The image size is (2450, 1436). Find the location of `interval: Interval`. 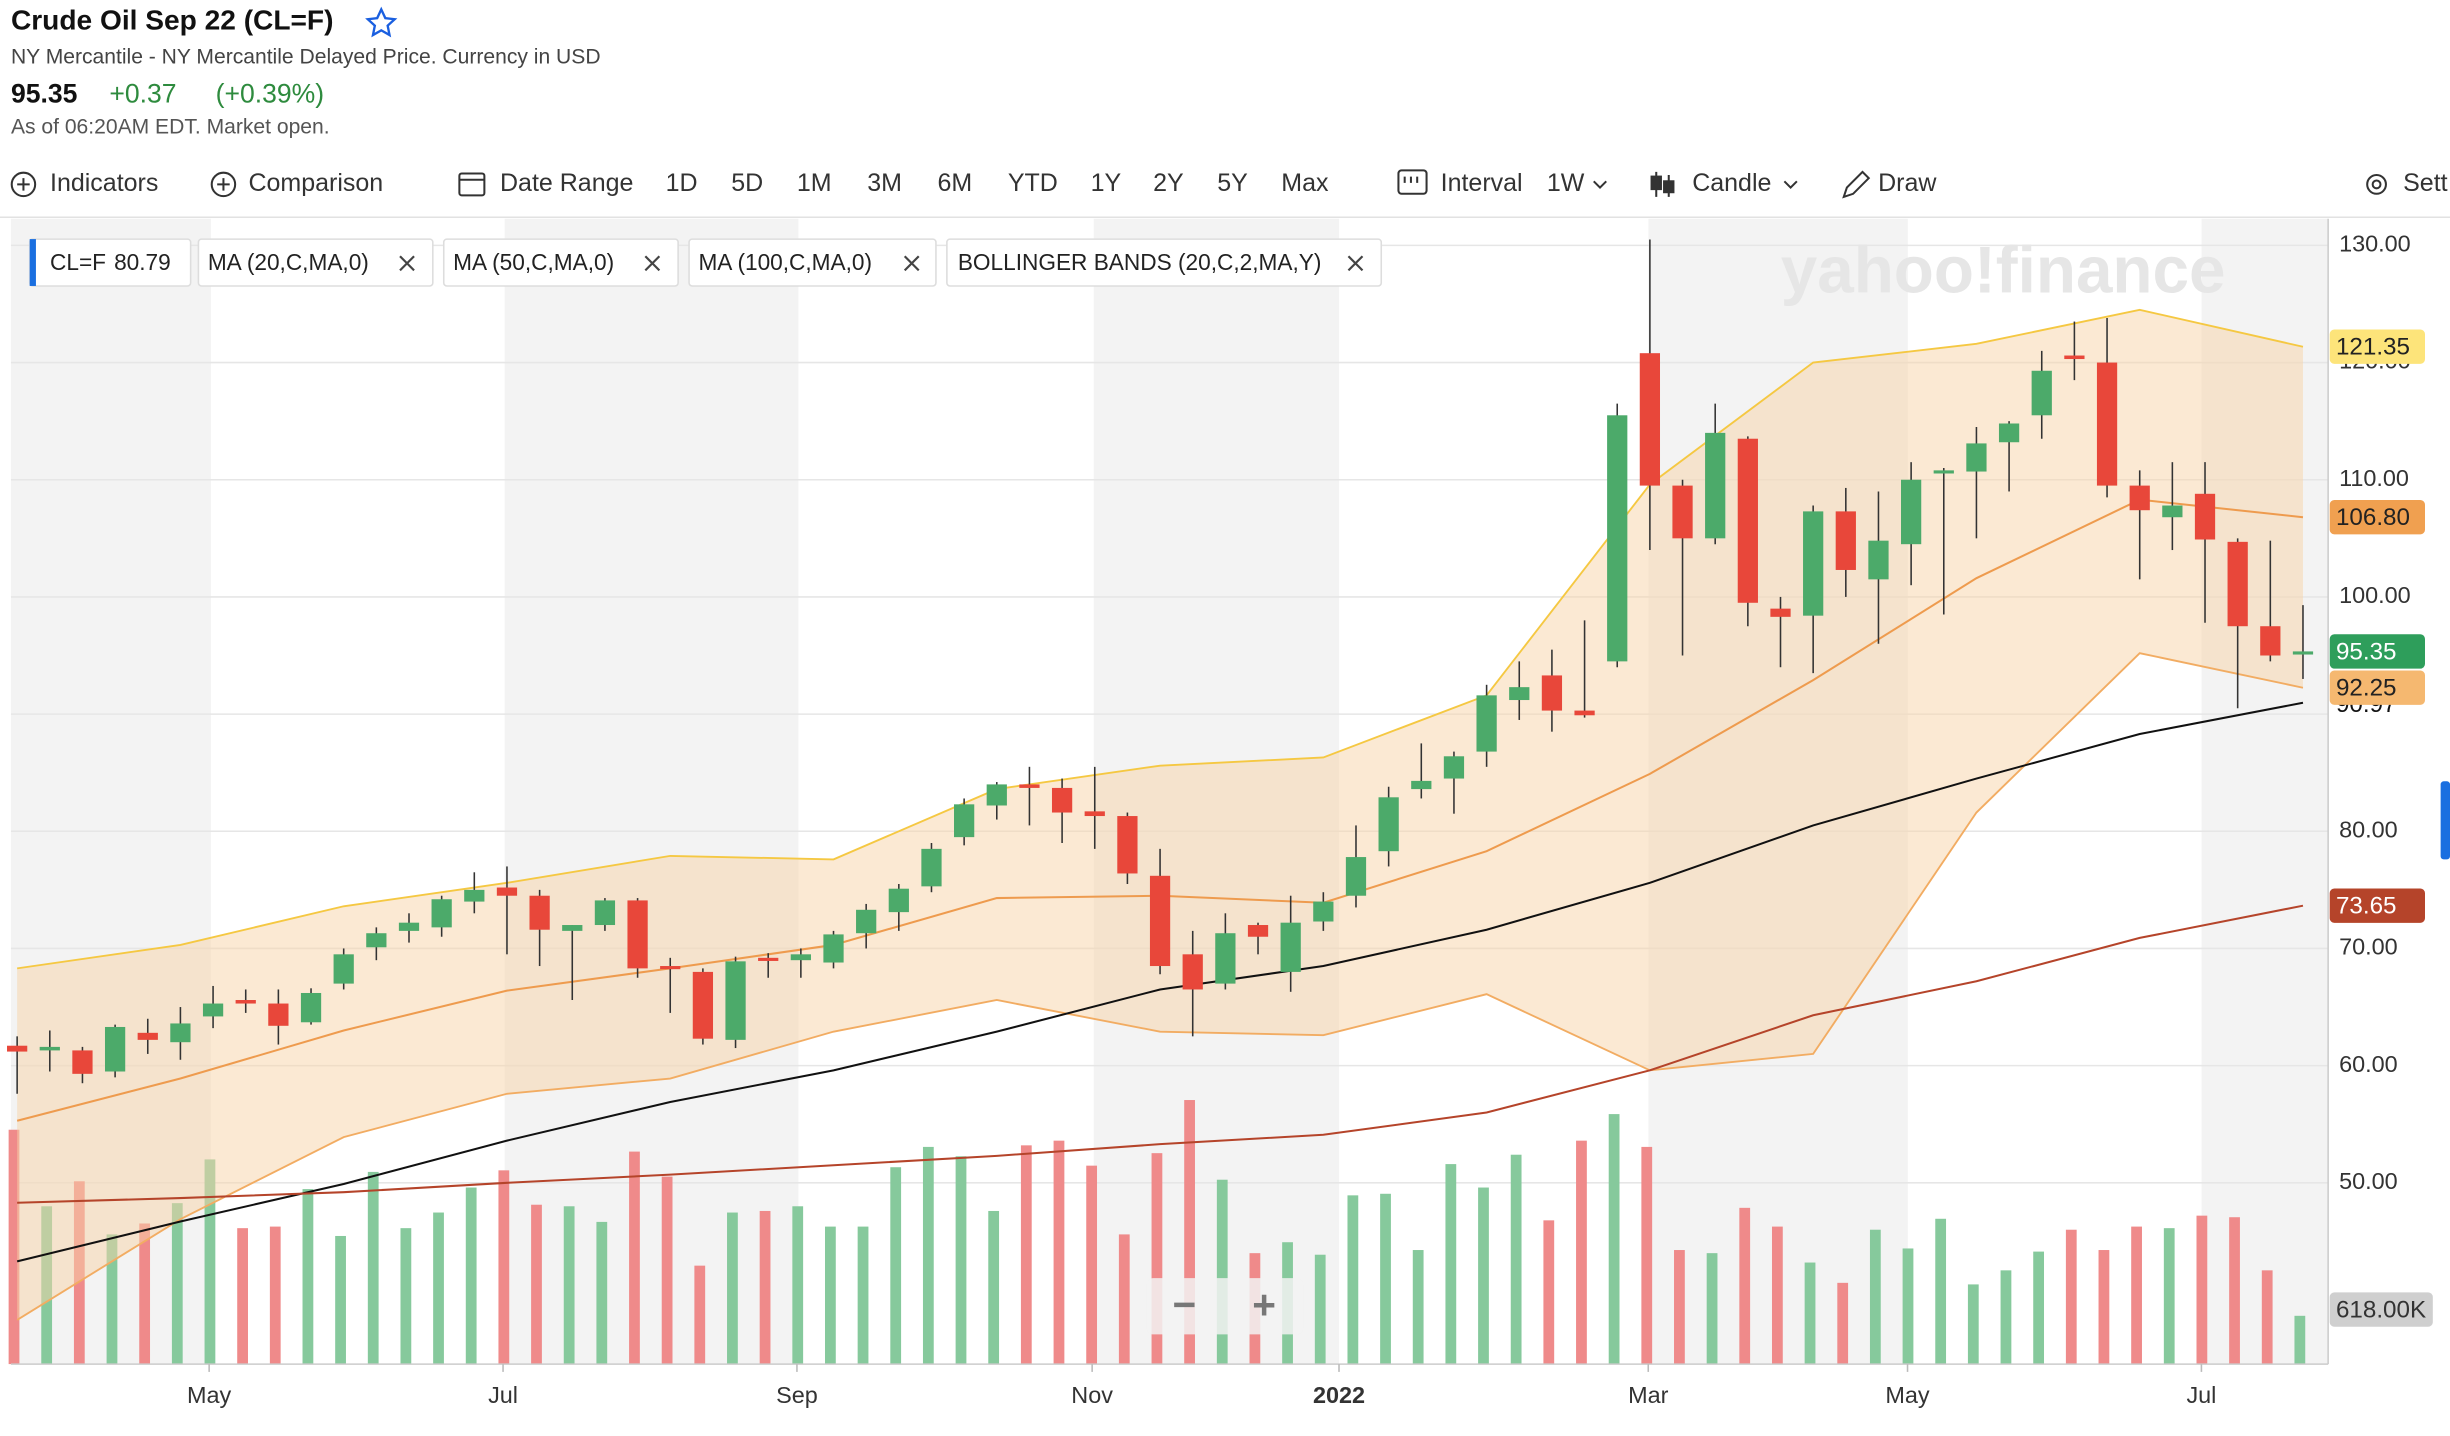

interval: Interval is located at coordinates (1482, 183).